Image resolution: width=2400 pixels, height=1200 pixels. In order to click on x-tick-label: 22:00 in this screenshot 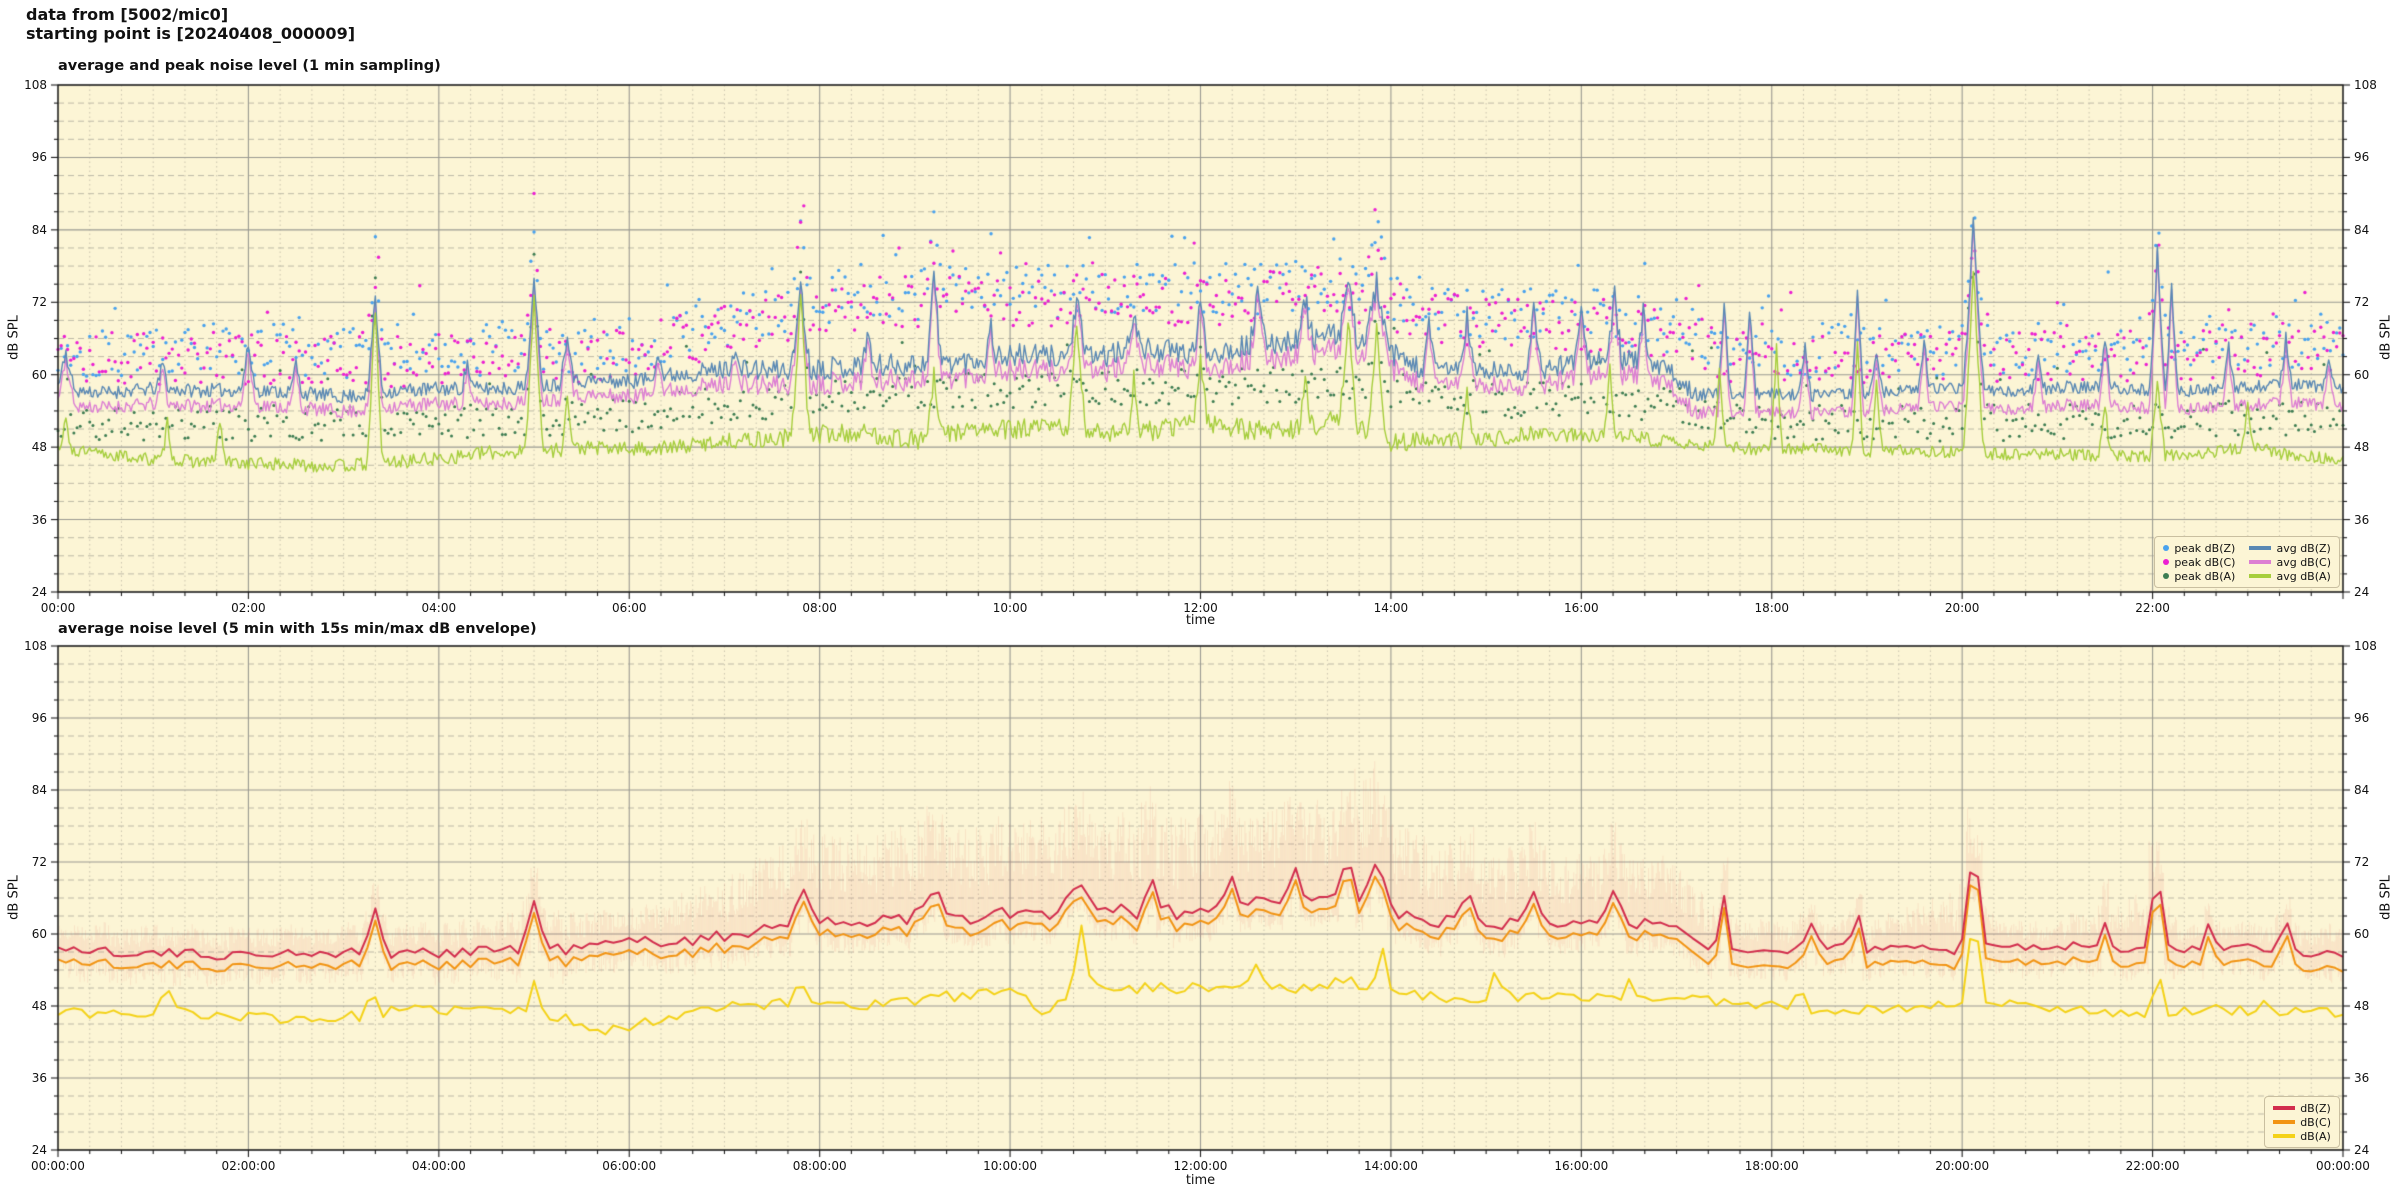, I will do `click(2152, 608)`.